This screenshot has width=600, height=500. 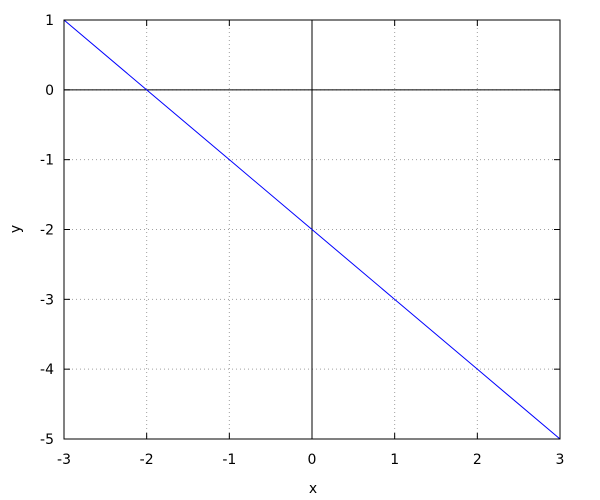 What do you see at coordinates (313, 489) in the screenshot?
I see `x-axis-label: x` at bounding box center [313, 489].